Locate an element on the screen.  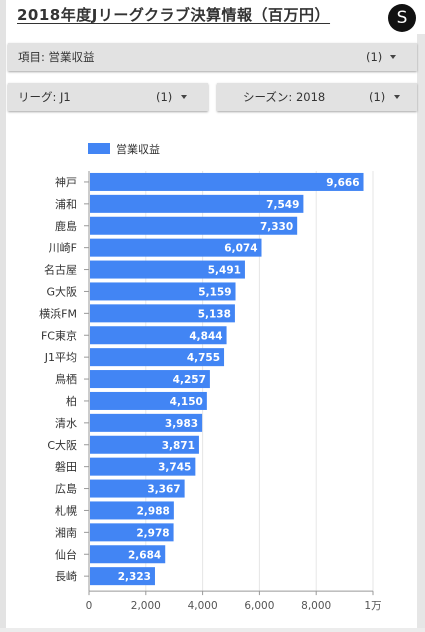
legend-label: 営業収益 is located at coordinates (138, 149).